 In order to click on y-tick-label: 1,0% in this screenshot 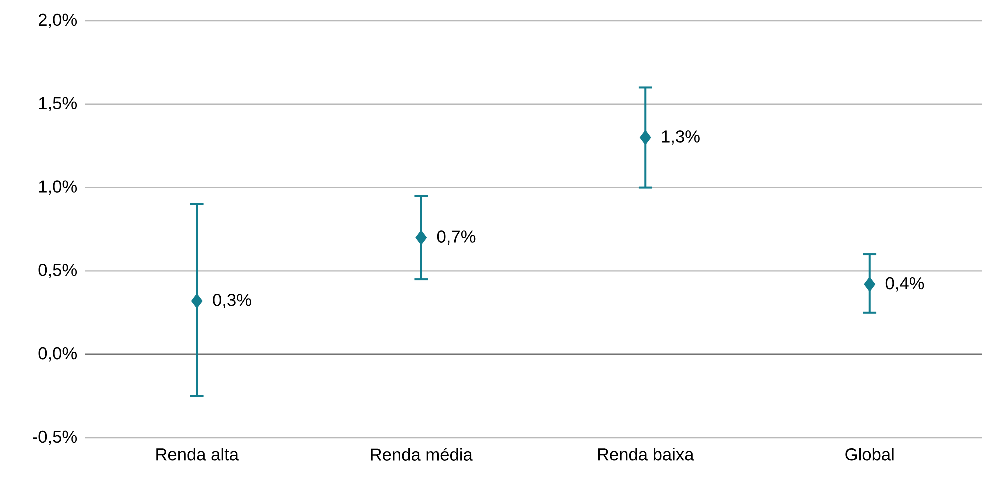, I will do `click(58, 187)`.